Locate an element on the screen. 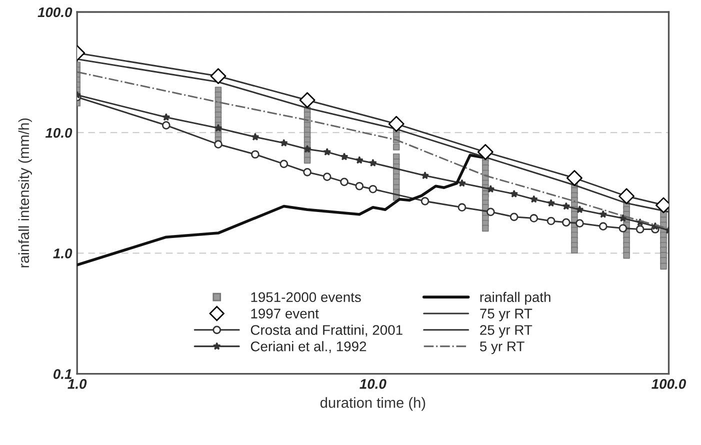 The width and height of the screenshot is (701, 445). y-axis-title: rainfall intensity (mm/h) is located at coordinates (25, 193).